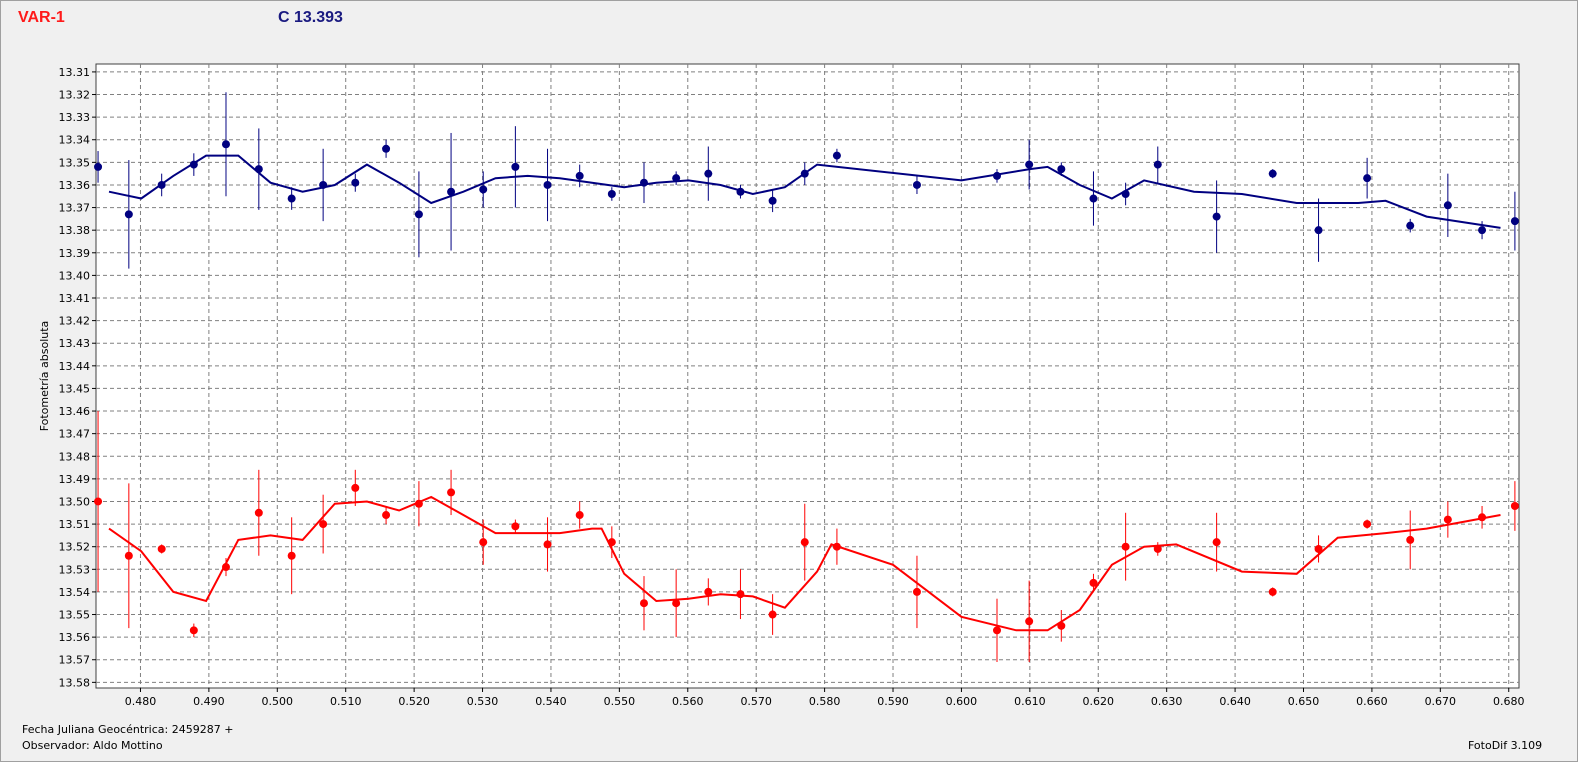 Image resolution: width=1578 pixels, height=762 pixels. What do you see at coordinates (962, 701) in the screenshot?
I see `x-tick-label: 0.600` at bounding box center [962, 701].